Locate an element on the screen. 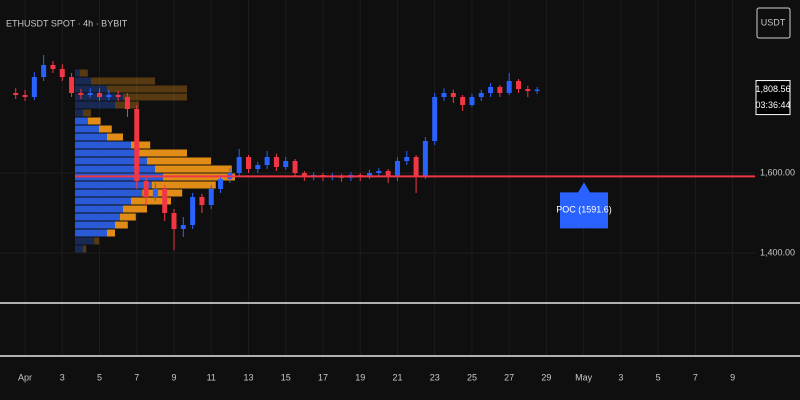  y-tick-label: 1,600.00 is located at coordinates (777, 172).